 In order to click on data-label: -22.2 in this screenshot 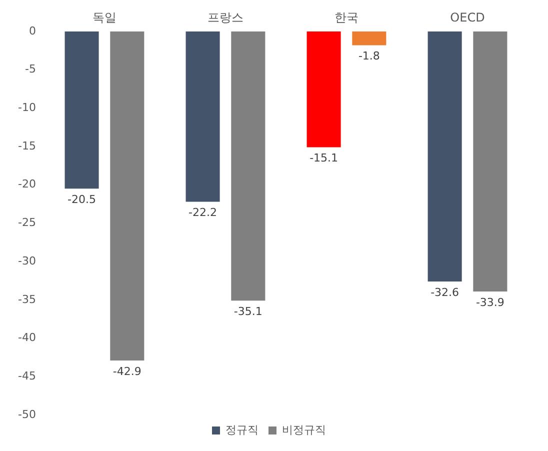, I will do `click(203, 213)`.